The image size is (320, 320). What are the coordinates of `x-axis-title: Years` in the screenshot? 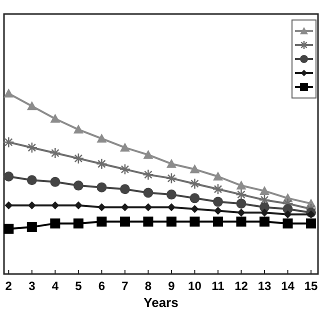 It's located at (161, 302).